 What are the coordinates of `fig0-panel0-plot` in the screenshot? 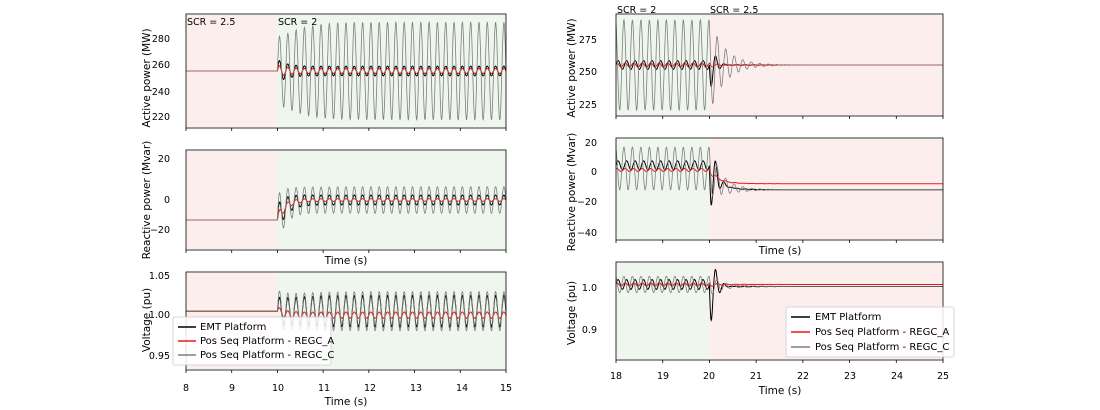 It's located at (346, 72).